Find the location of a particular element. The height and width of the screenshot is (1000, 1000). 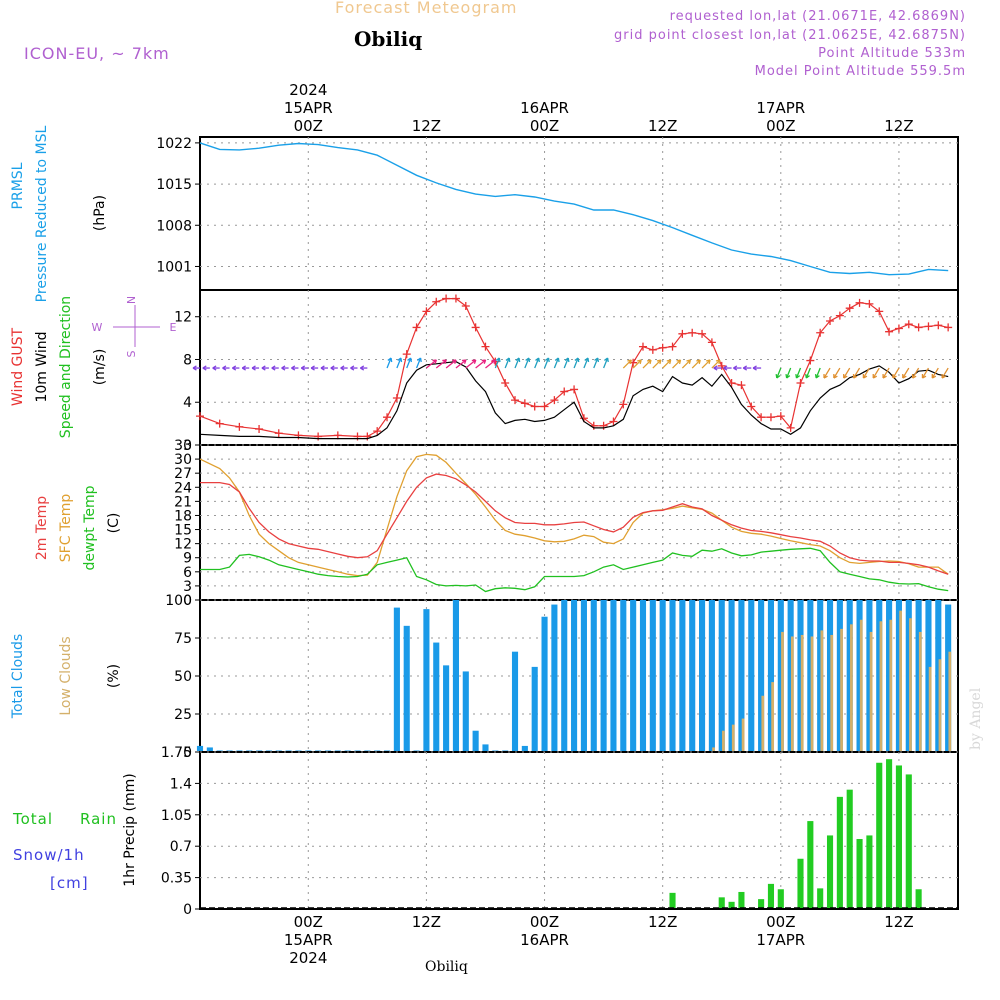

ytick-label-temp: 21 is located at coordinates (183, 502).